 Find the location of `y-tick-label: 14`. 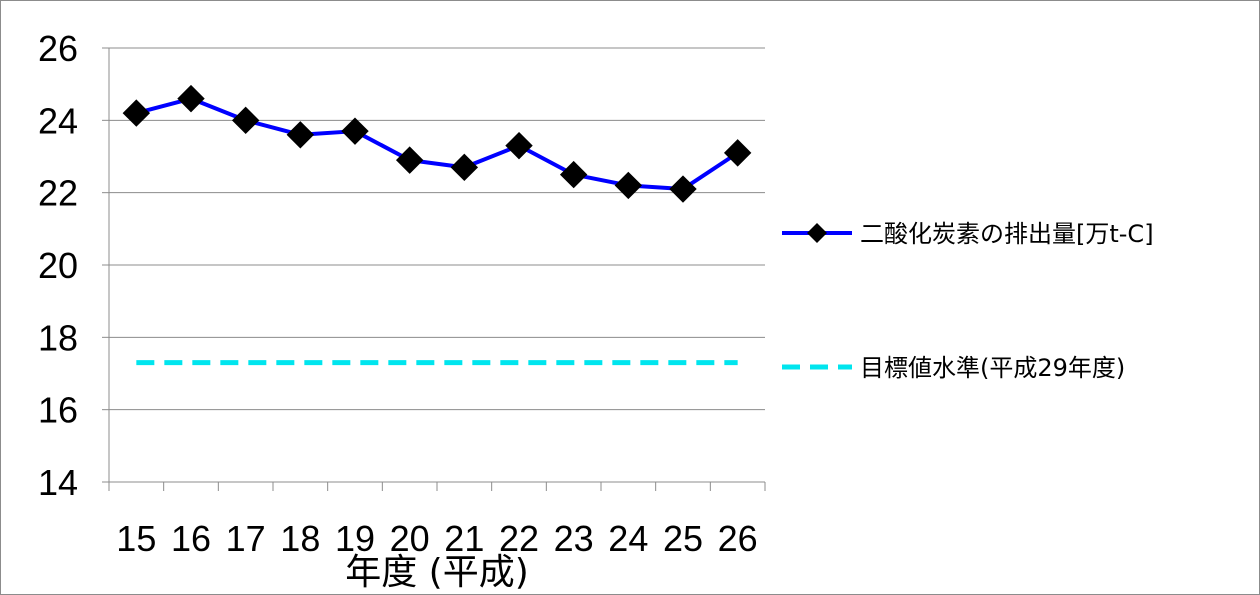

y-tick-label: 14 is located at coordinates (58, 482).